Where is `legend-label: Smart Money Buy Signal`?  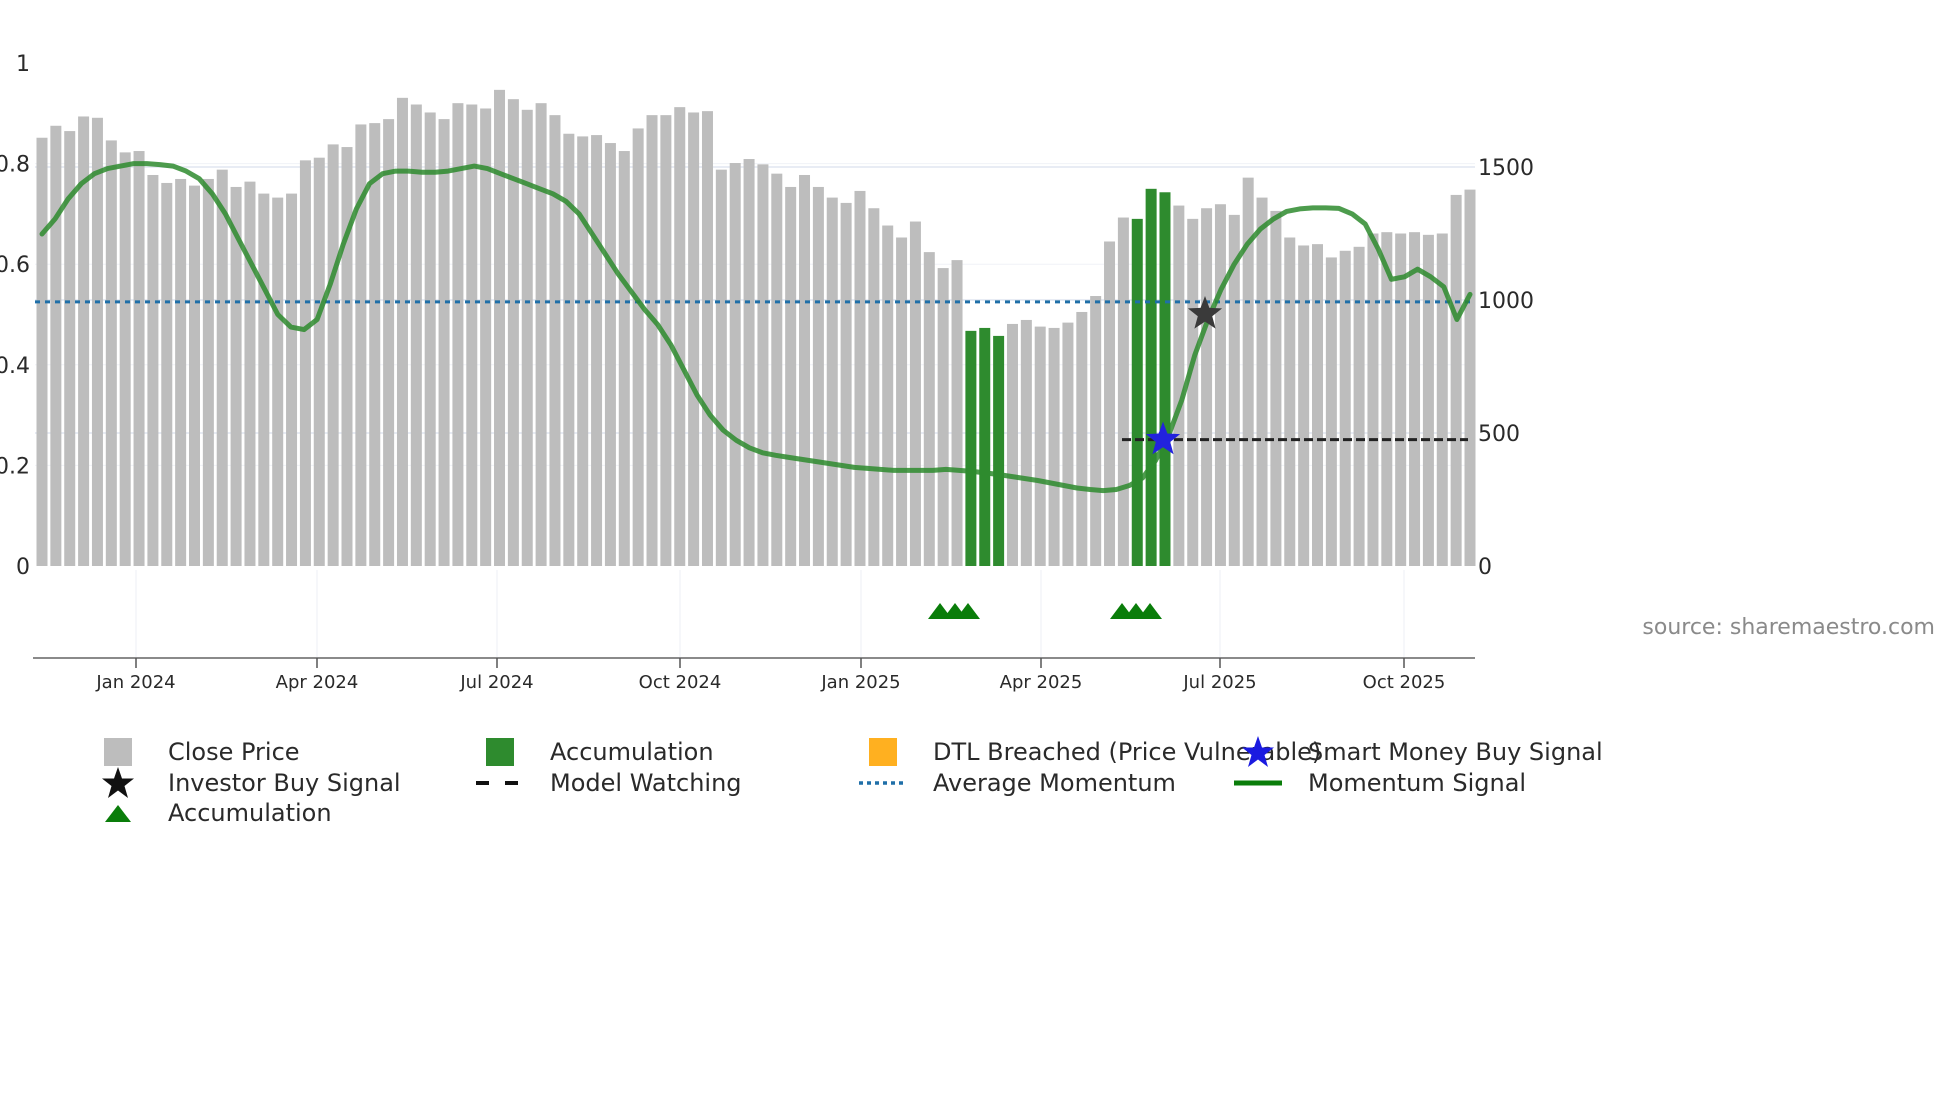
legend-label: Smart Money Buy Signal is located at coordinates (1455, 752).